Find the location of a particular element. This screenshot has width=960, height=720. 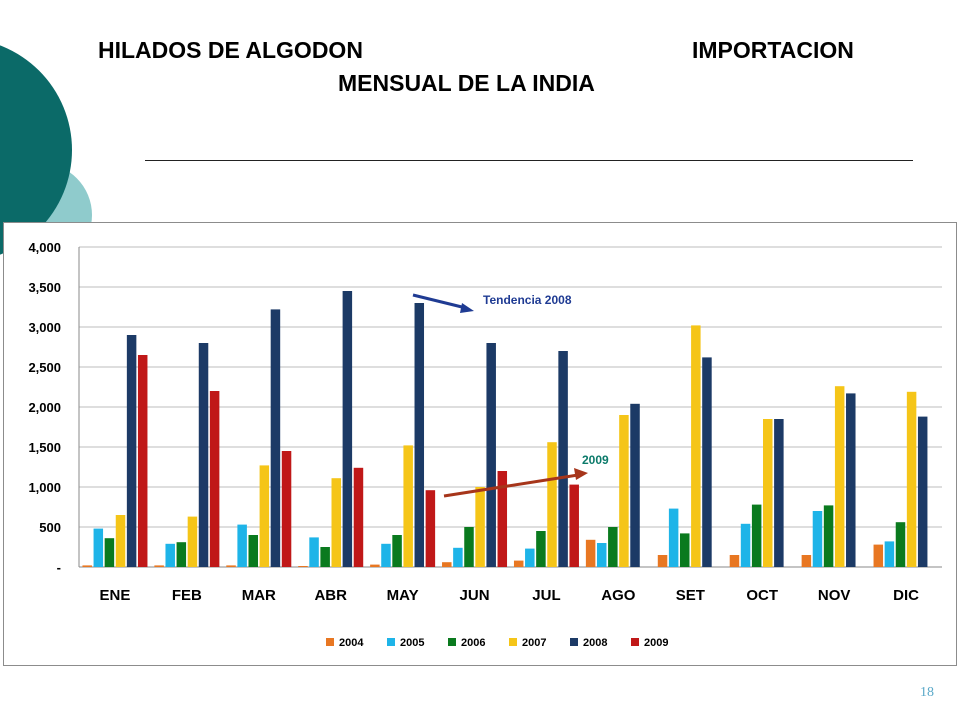

y-tick-label: 1,000 is located at coordinates (44, 487).